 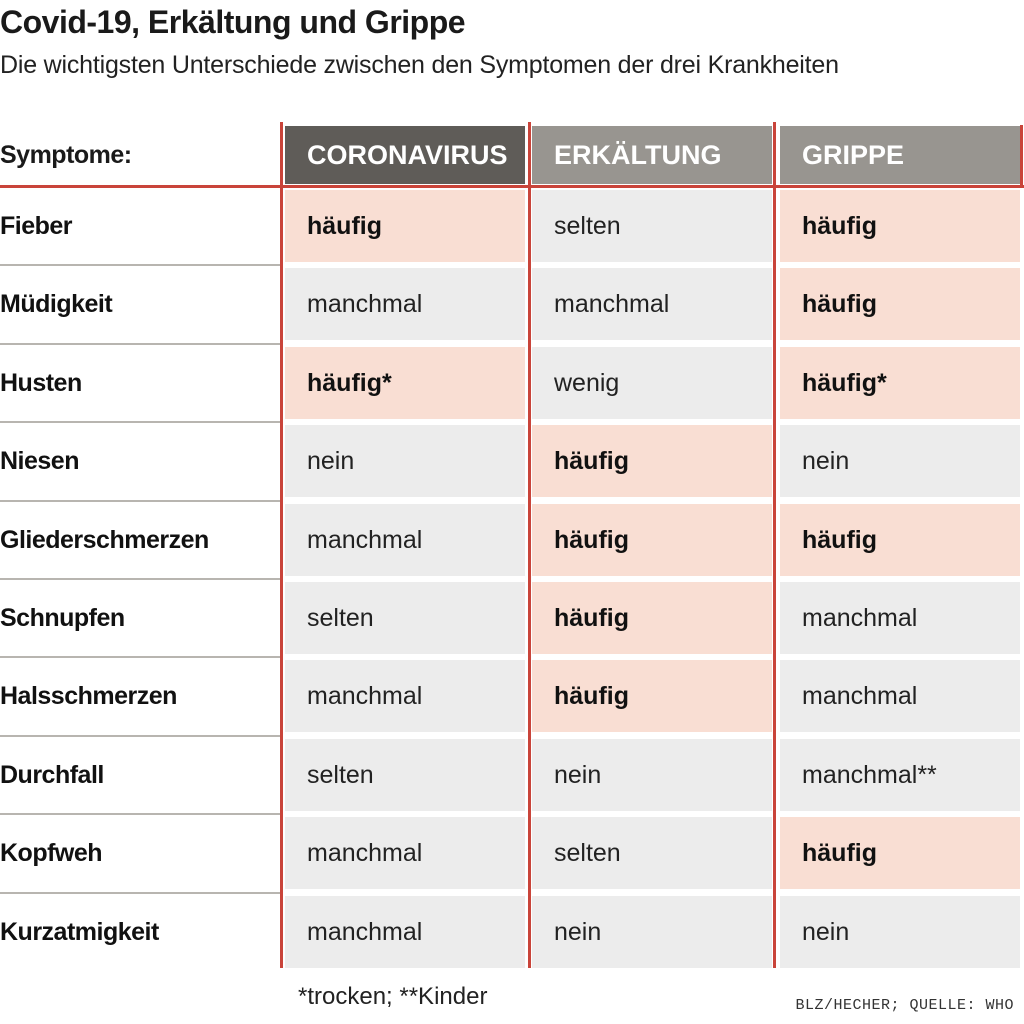 What do you see at coordinates (869, 775) in the screenshot?
I see `cell-value: manchmal**` at bounding box center [869, 775].